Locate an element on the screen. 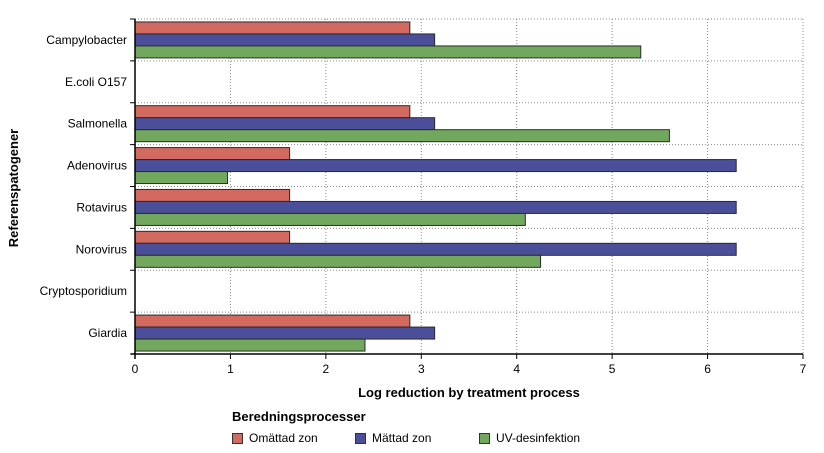 The image size is (824, 453). legend-item-uv-desinfektion: UV-desinfektion is located at coordinates (529, 438).